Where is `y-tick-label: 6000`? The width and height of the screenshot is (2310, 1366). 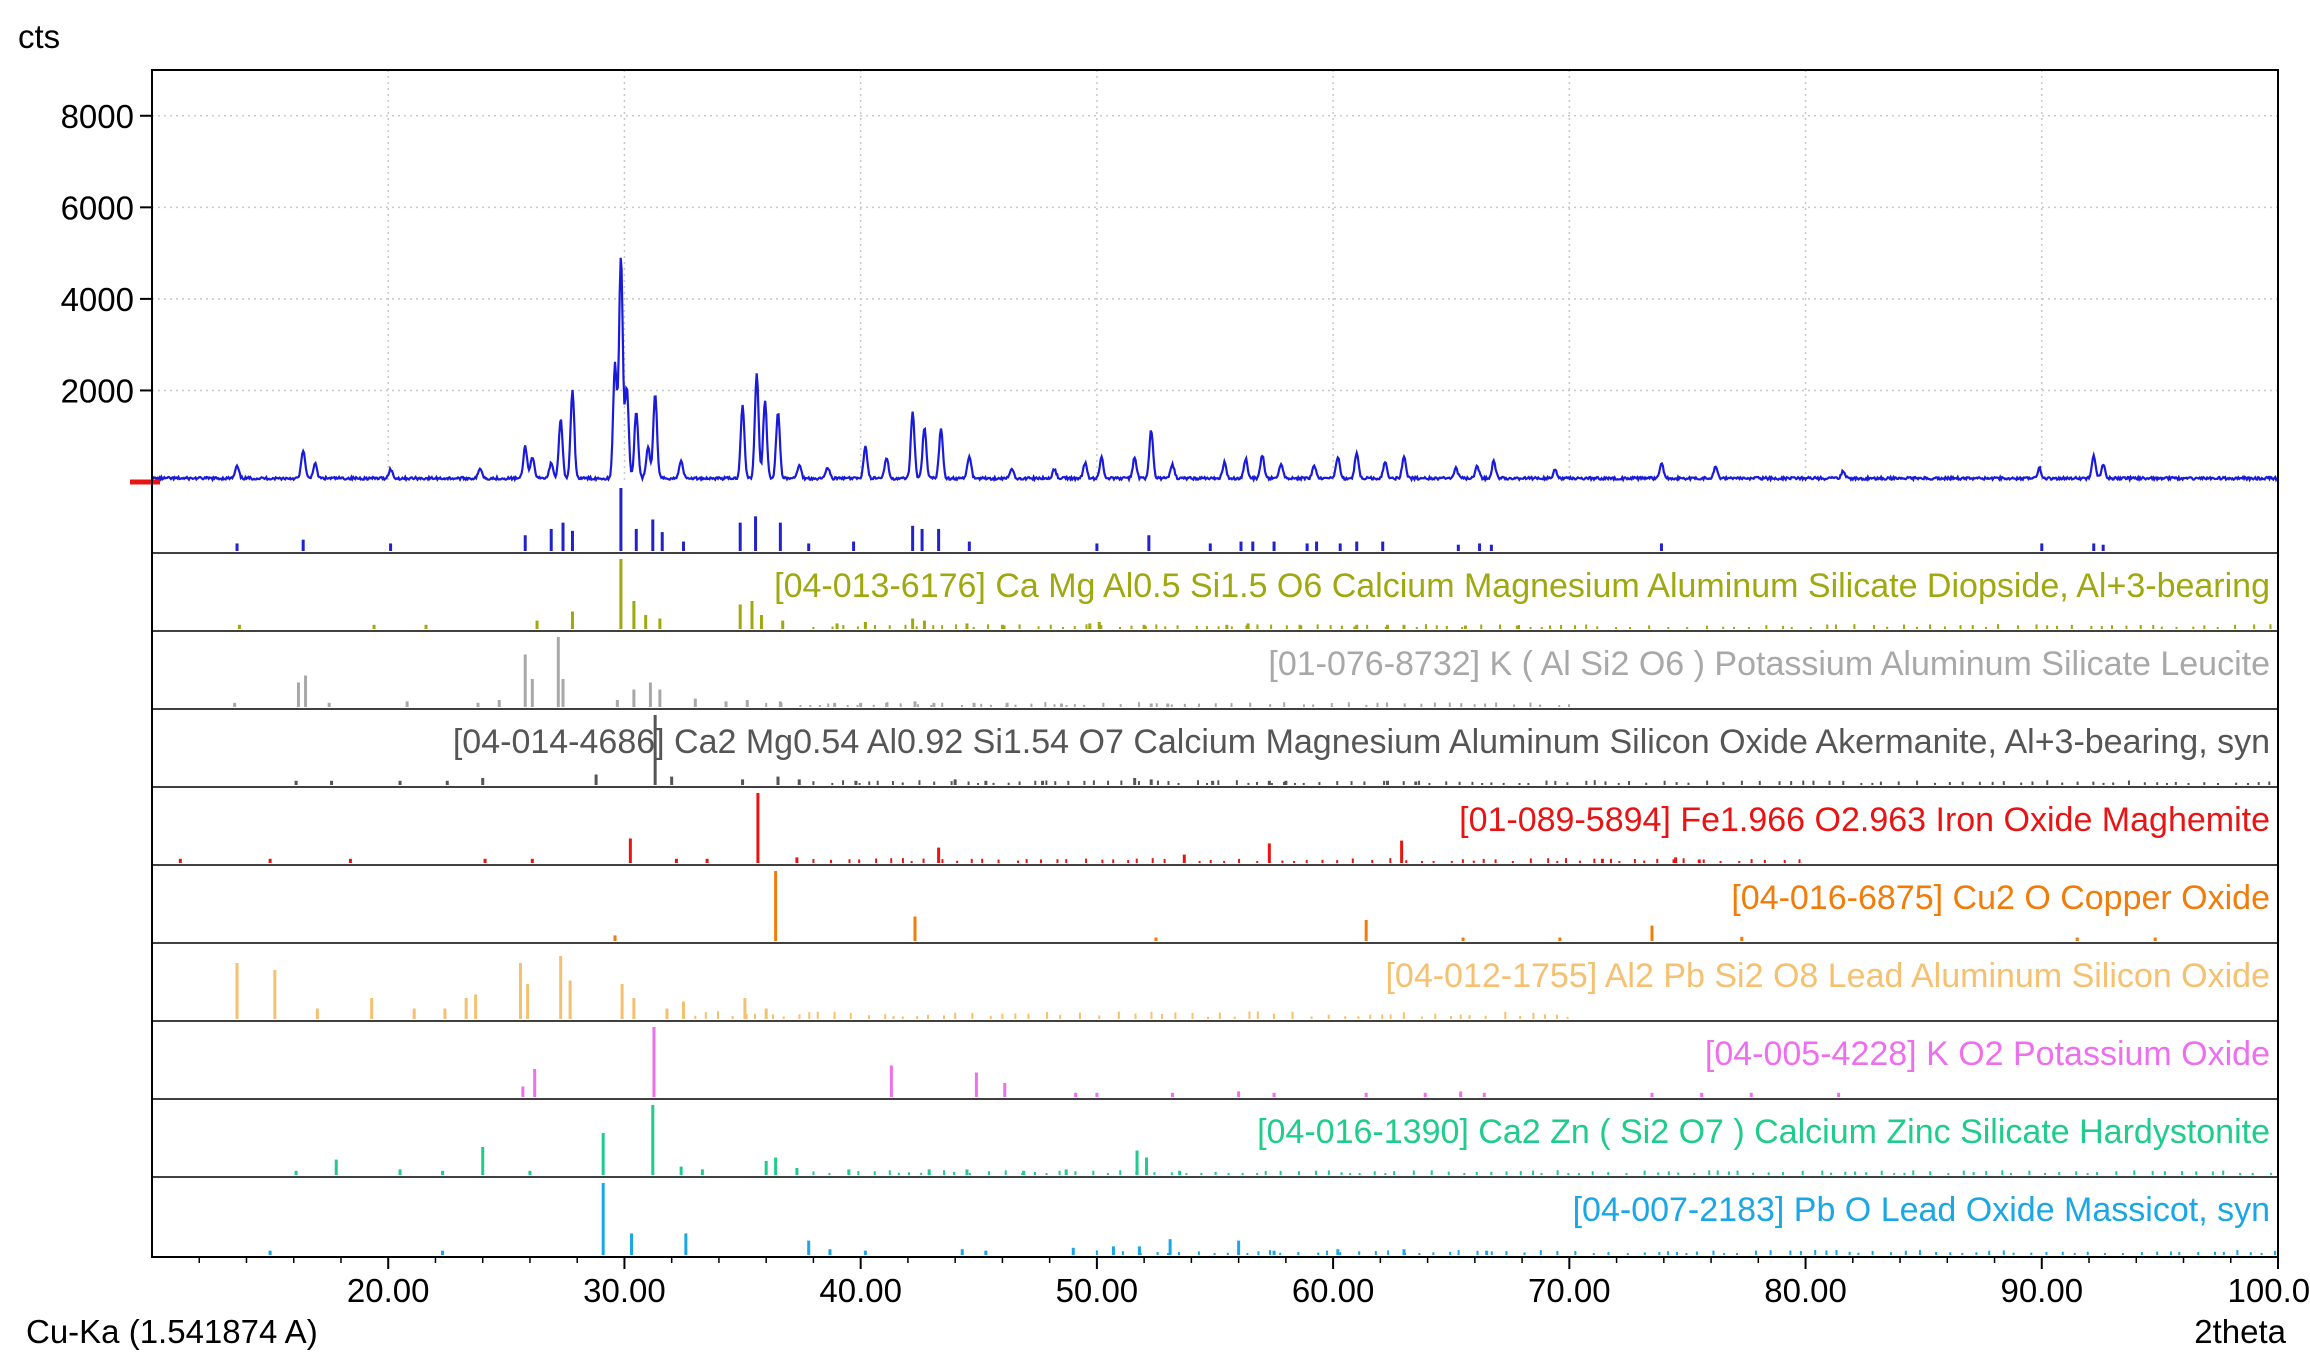 y-tick-label: 6000 is located at coordinates (97, 207).